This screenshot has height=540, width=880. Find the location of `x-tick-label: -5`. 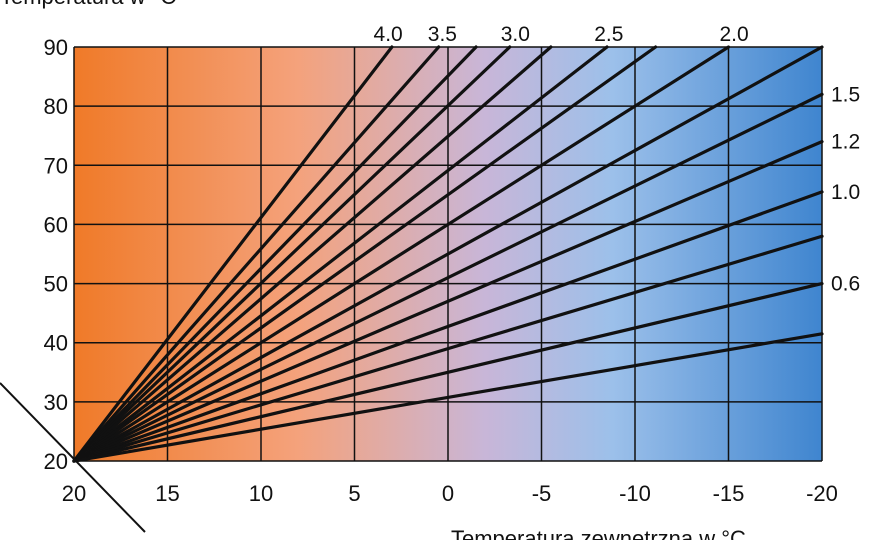

x-tick-label: -5 is located at coordinates (542, 493).